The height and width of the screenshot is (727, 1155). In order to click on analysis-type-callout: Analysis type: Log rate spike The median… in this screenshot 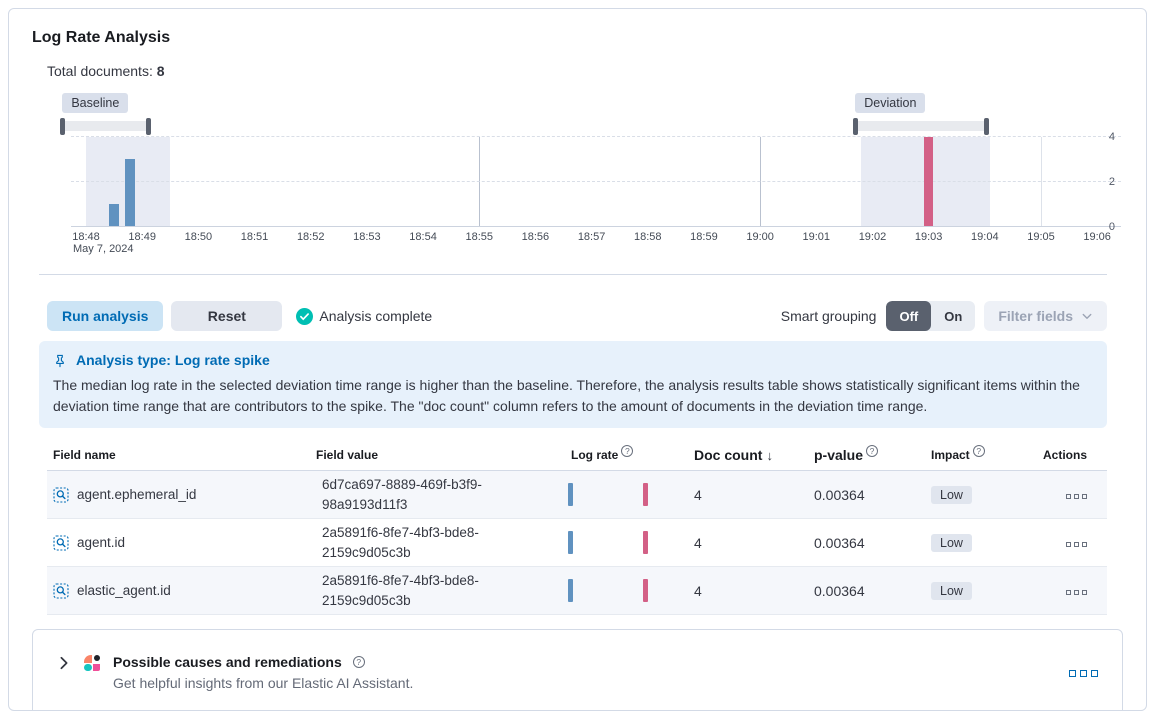, I will do `click(573, 384)`.